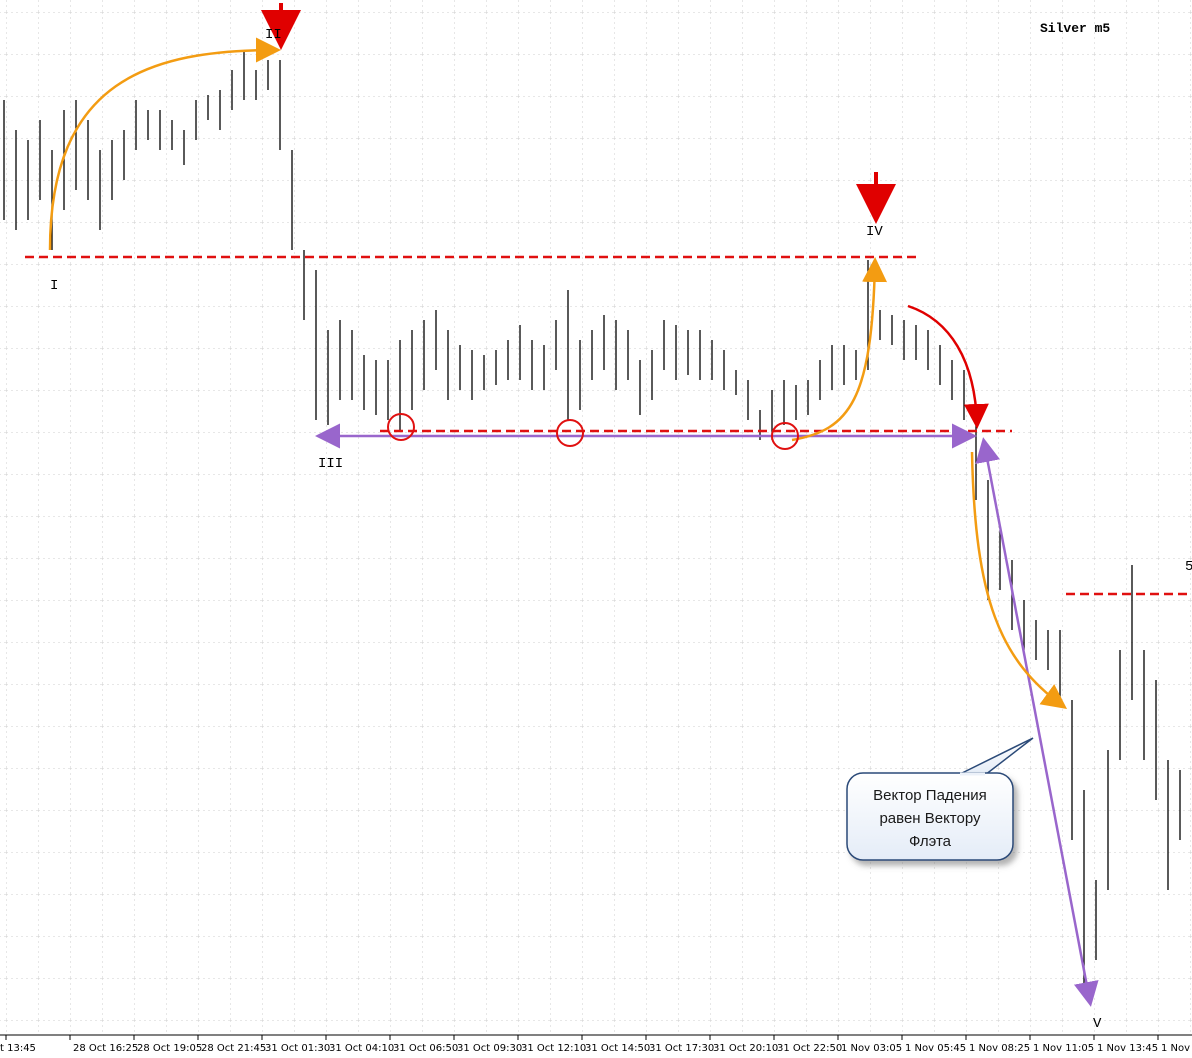 Image resolution: width=1192 pixels, height=1058 pixels. What do you see at coordinates (297, 1048) in the screenshot?
I see `x-tick-label: 31 Oct 01:30` at bounding box center [297, 1048].